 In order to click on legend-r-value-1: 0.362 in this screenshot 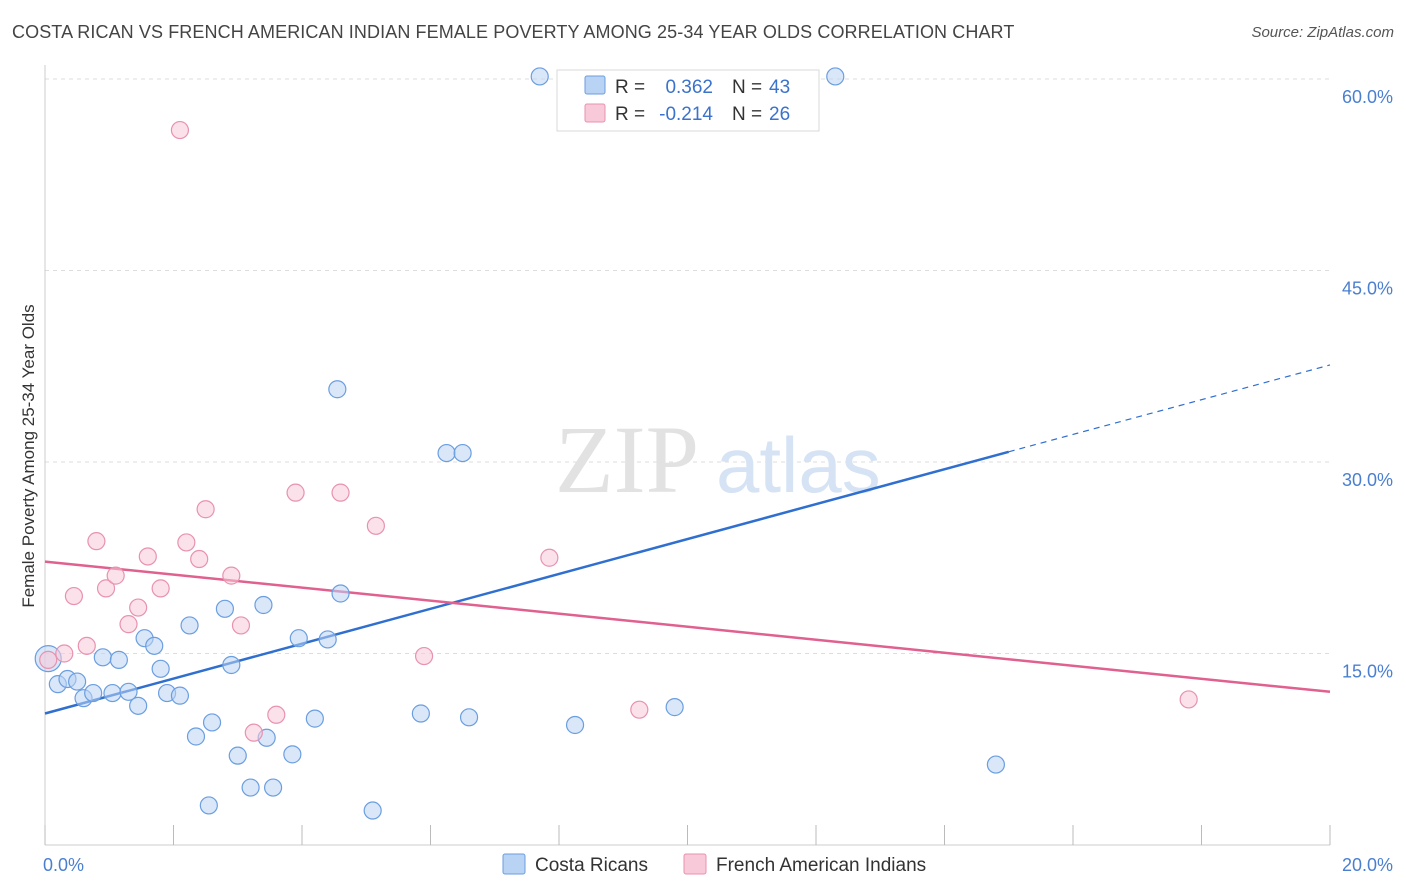, I will do `click(689, 87)`.